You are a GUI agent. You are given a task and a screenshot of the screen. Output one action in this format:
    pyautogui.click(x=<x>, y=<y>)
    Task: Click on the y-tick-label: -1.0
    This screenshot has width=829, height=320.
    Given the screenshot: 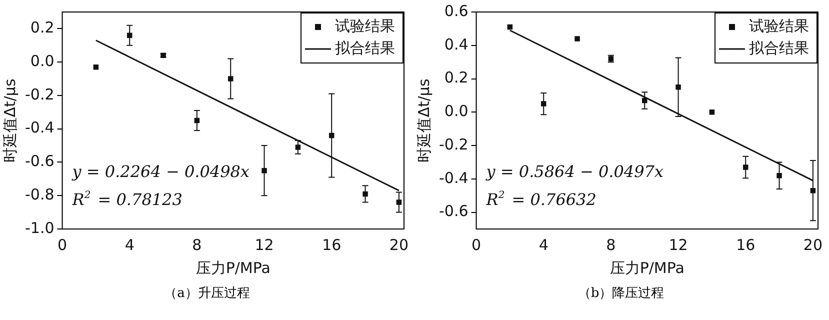 What is the action you would take?
    pyautogui.click(x=39, y=227)
    